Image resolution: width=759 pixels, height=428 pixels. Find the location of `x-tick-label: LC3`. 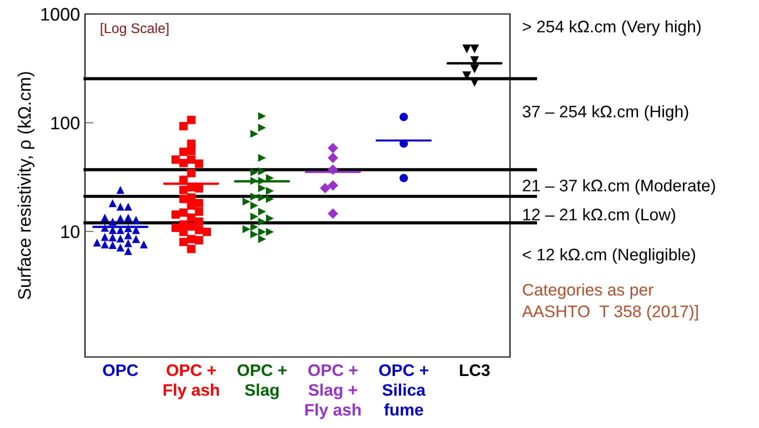

x-tick-label: LC3 is located at coordinates (475, 370).